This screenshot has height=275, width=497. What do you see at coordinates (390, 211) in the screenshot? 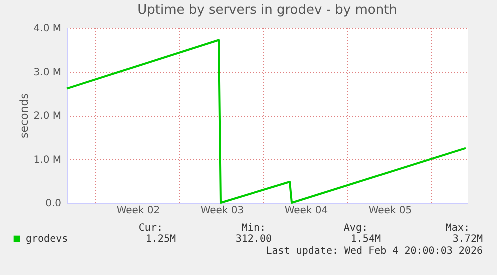
I see `x-tick-label: Week 05` at bounding box center [390, 211].